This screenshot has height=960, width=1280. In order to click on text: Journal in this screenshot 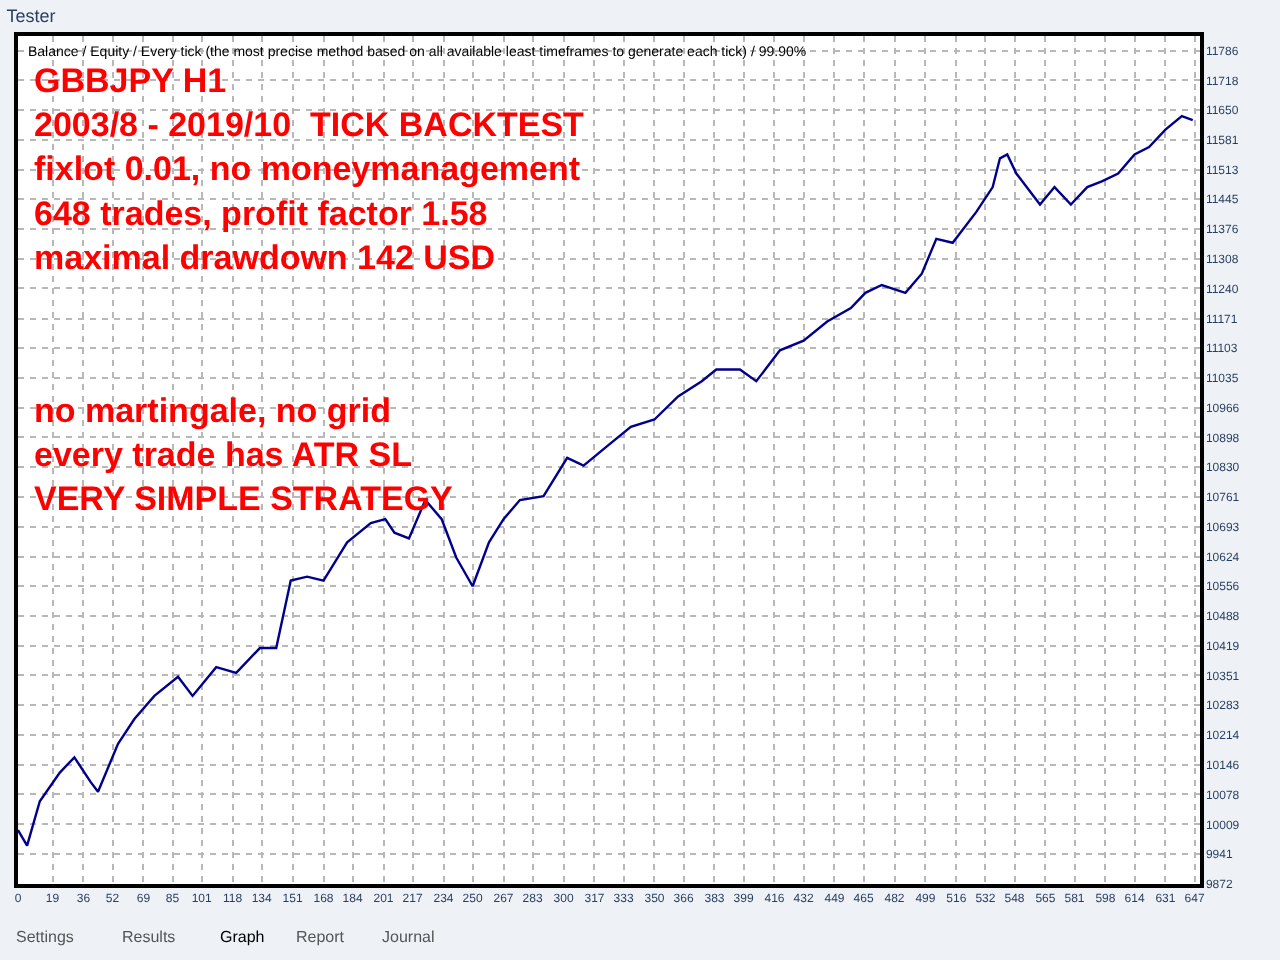, I will do `click(408, 937)`.